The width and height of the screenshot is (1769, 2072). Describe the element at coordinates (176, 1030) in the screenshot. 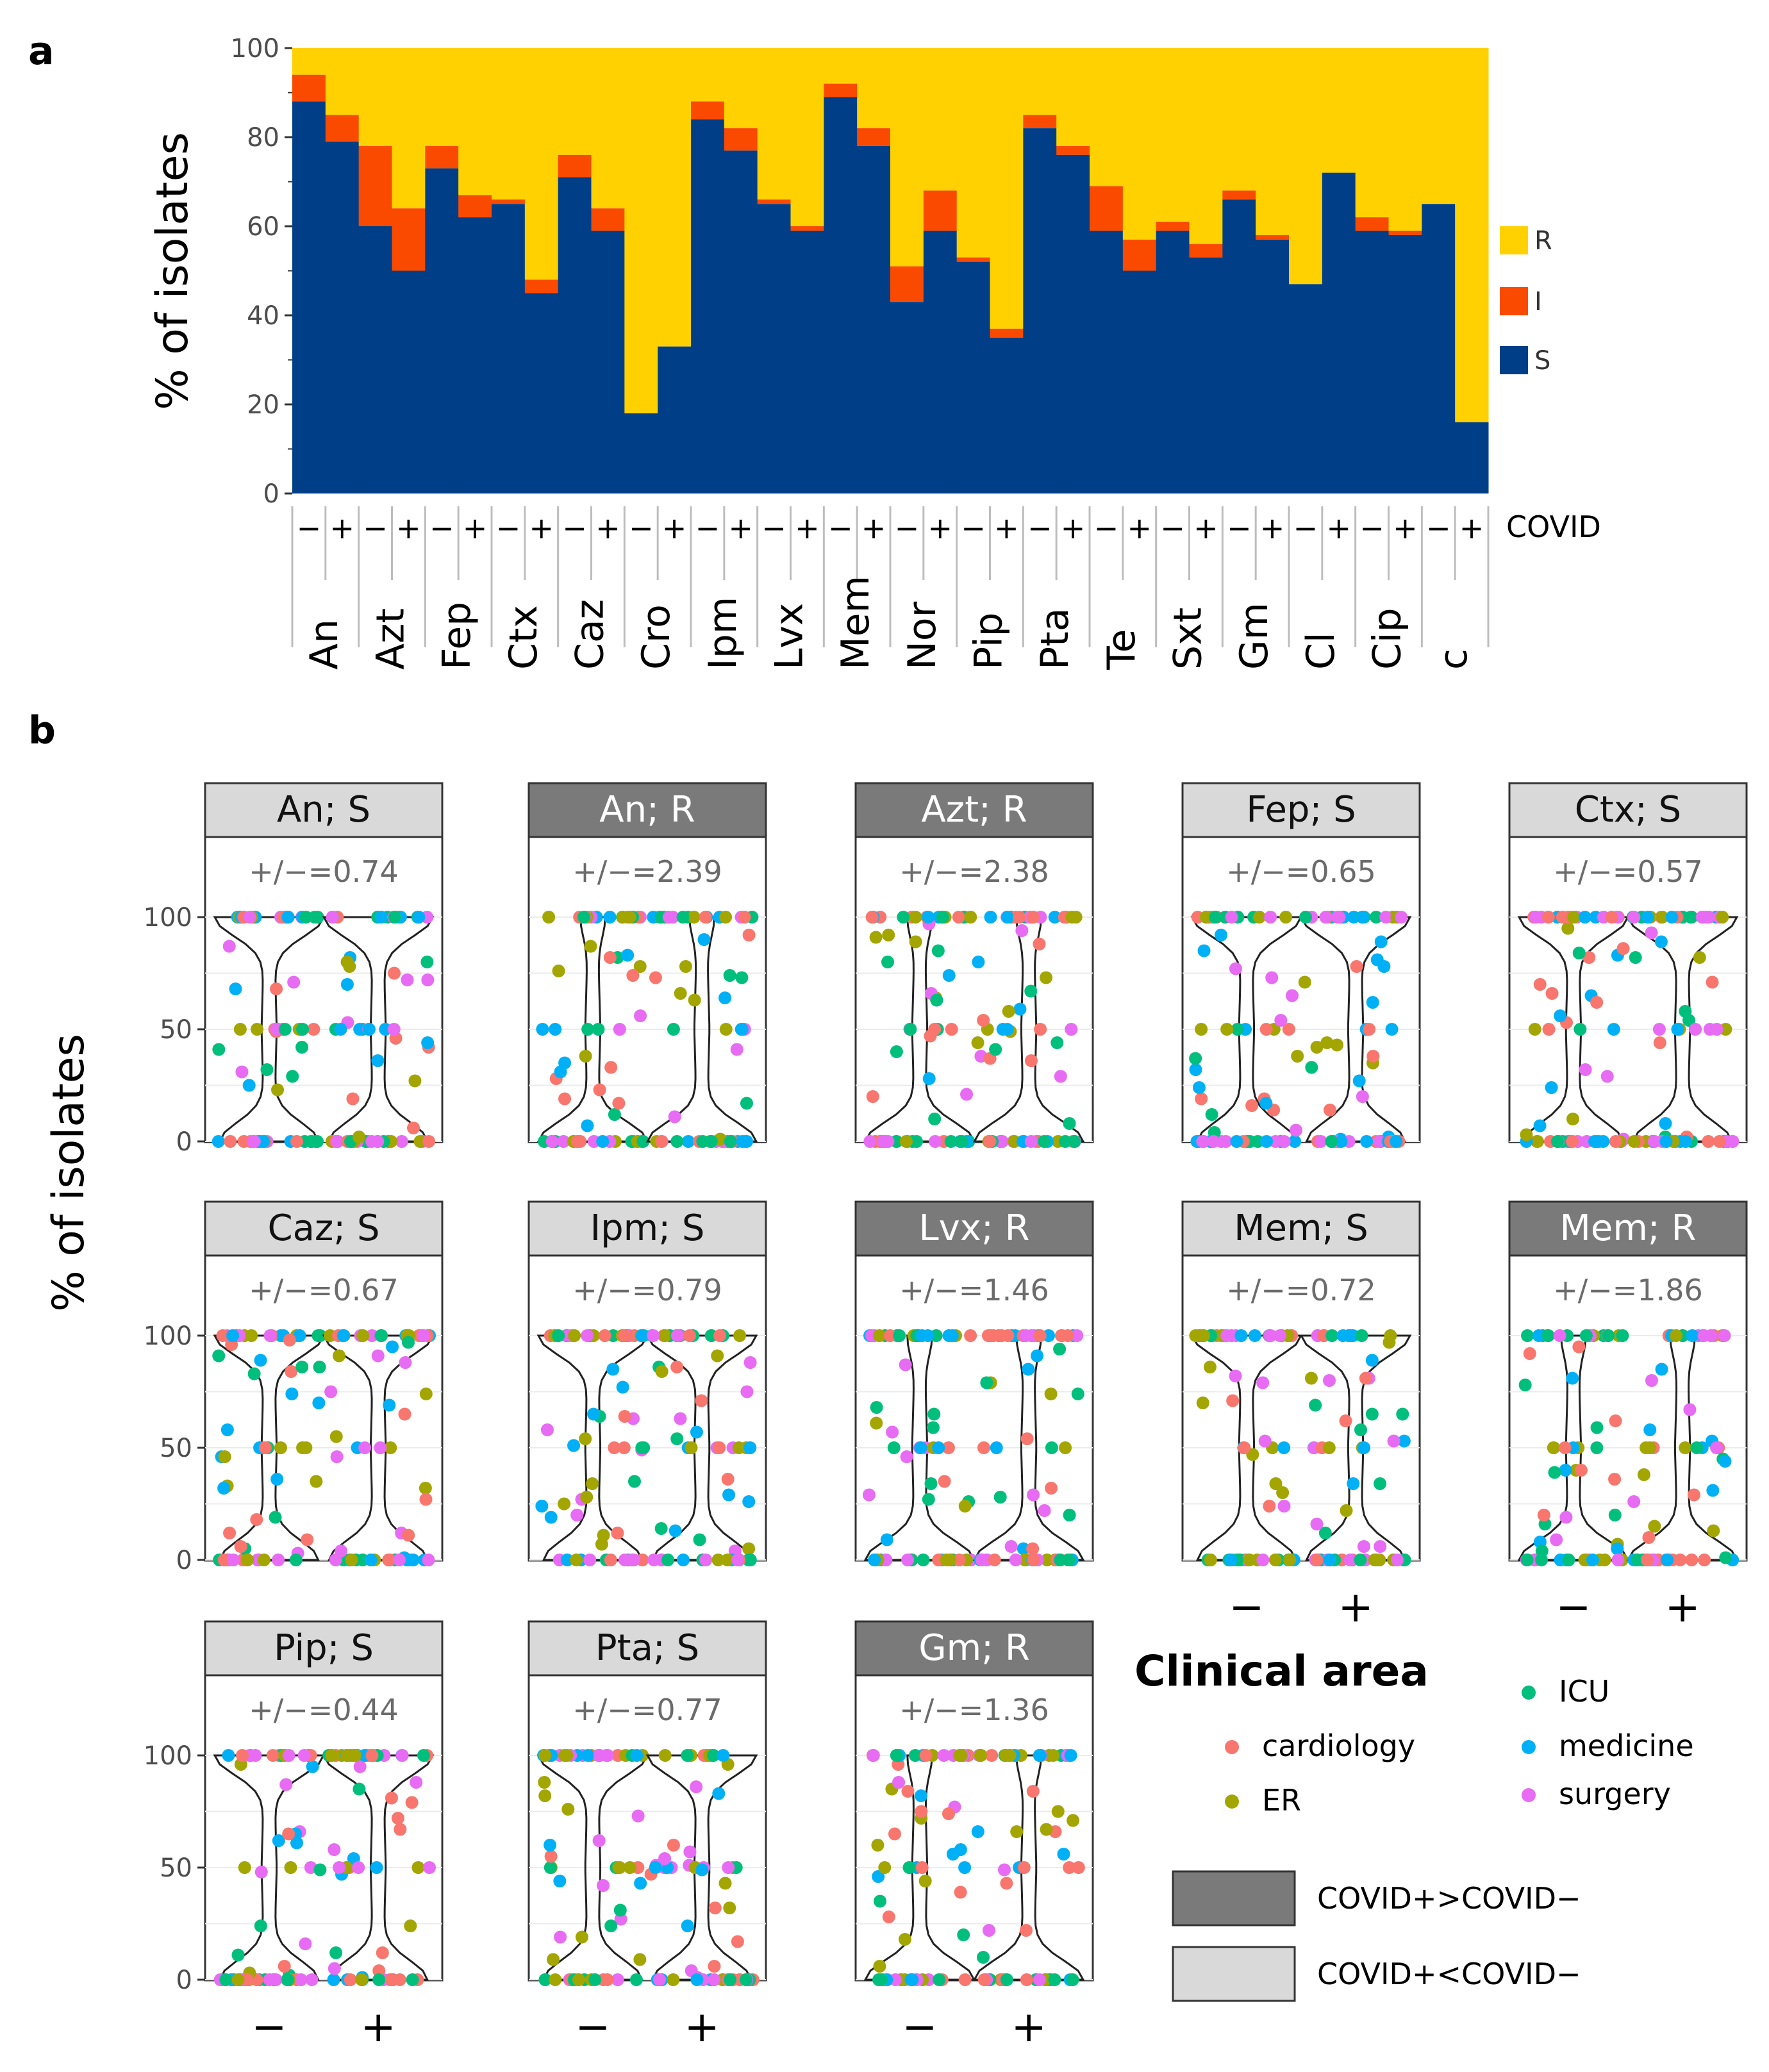

I see `y-tick-label: 50` at that location.